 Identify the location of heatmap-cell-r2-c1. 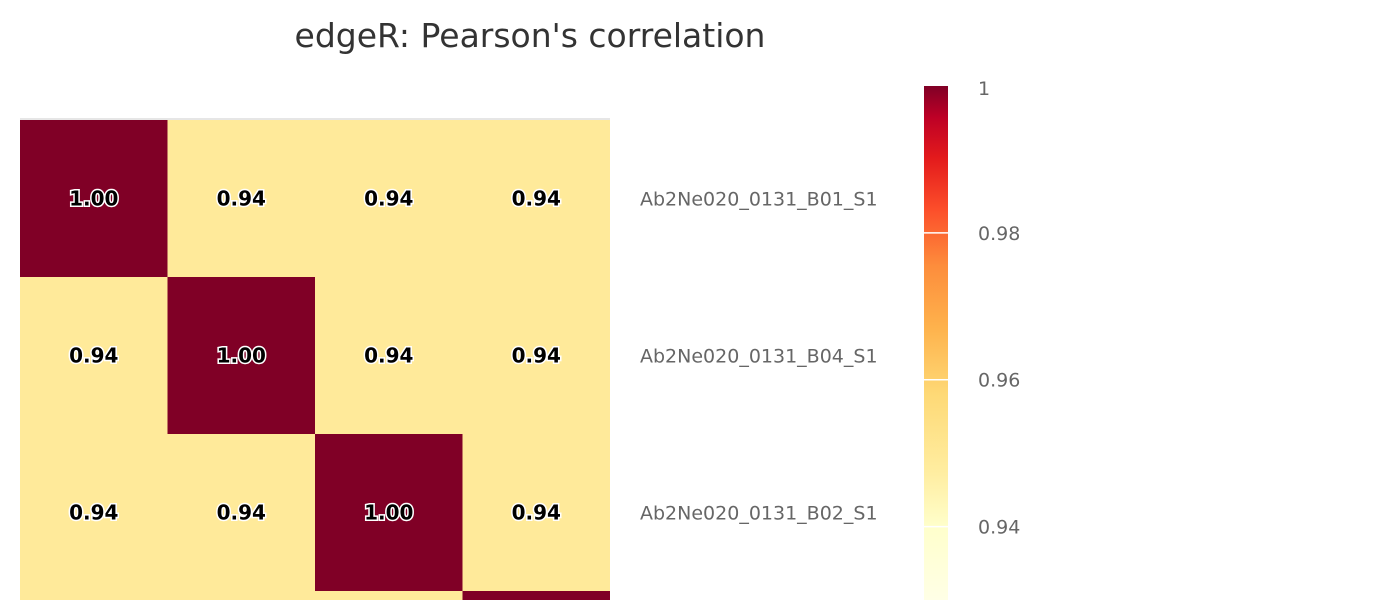
(241, 512).